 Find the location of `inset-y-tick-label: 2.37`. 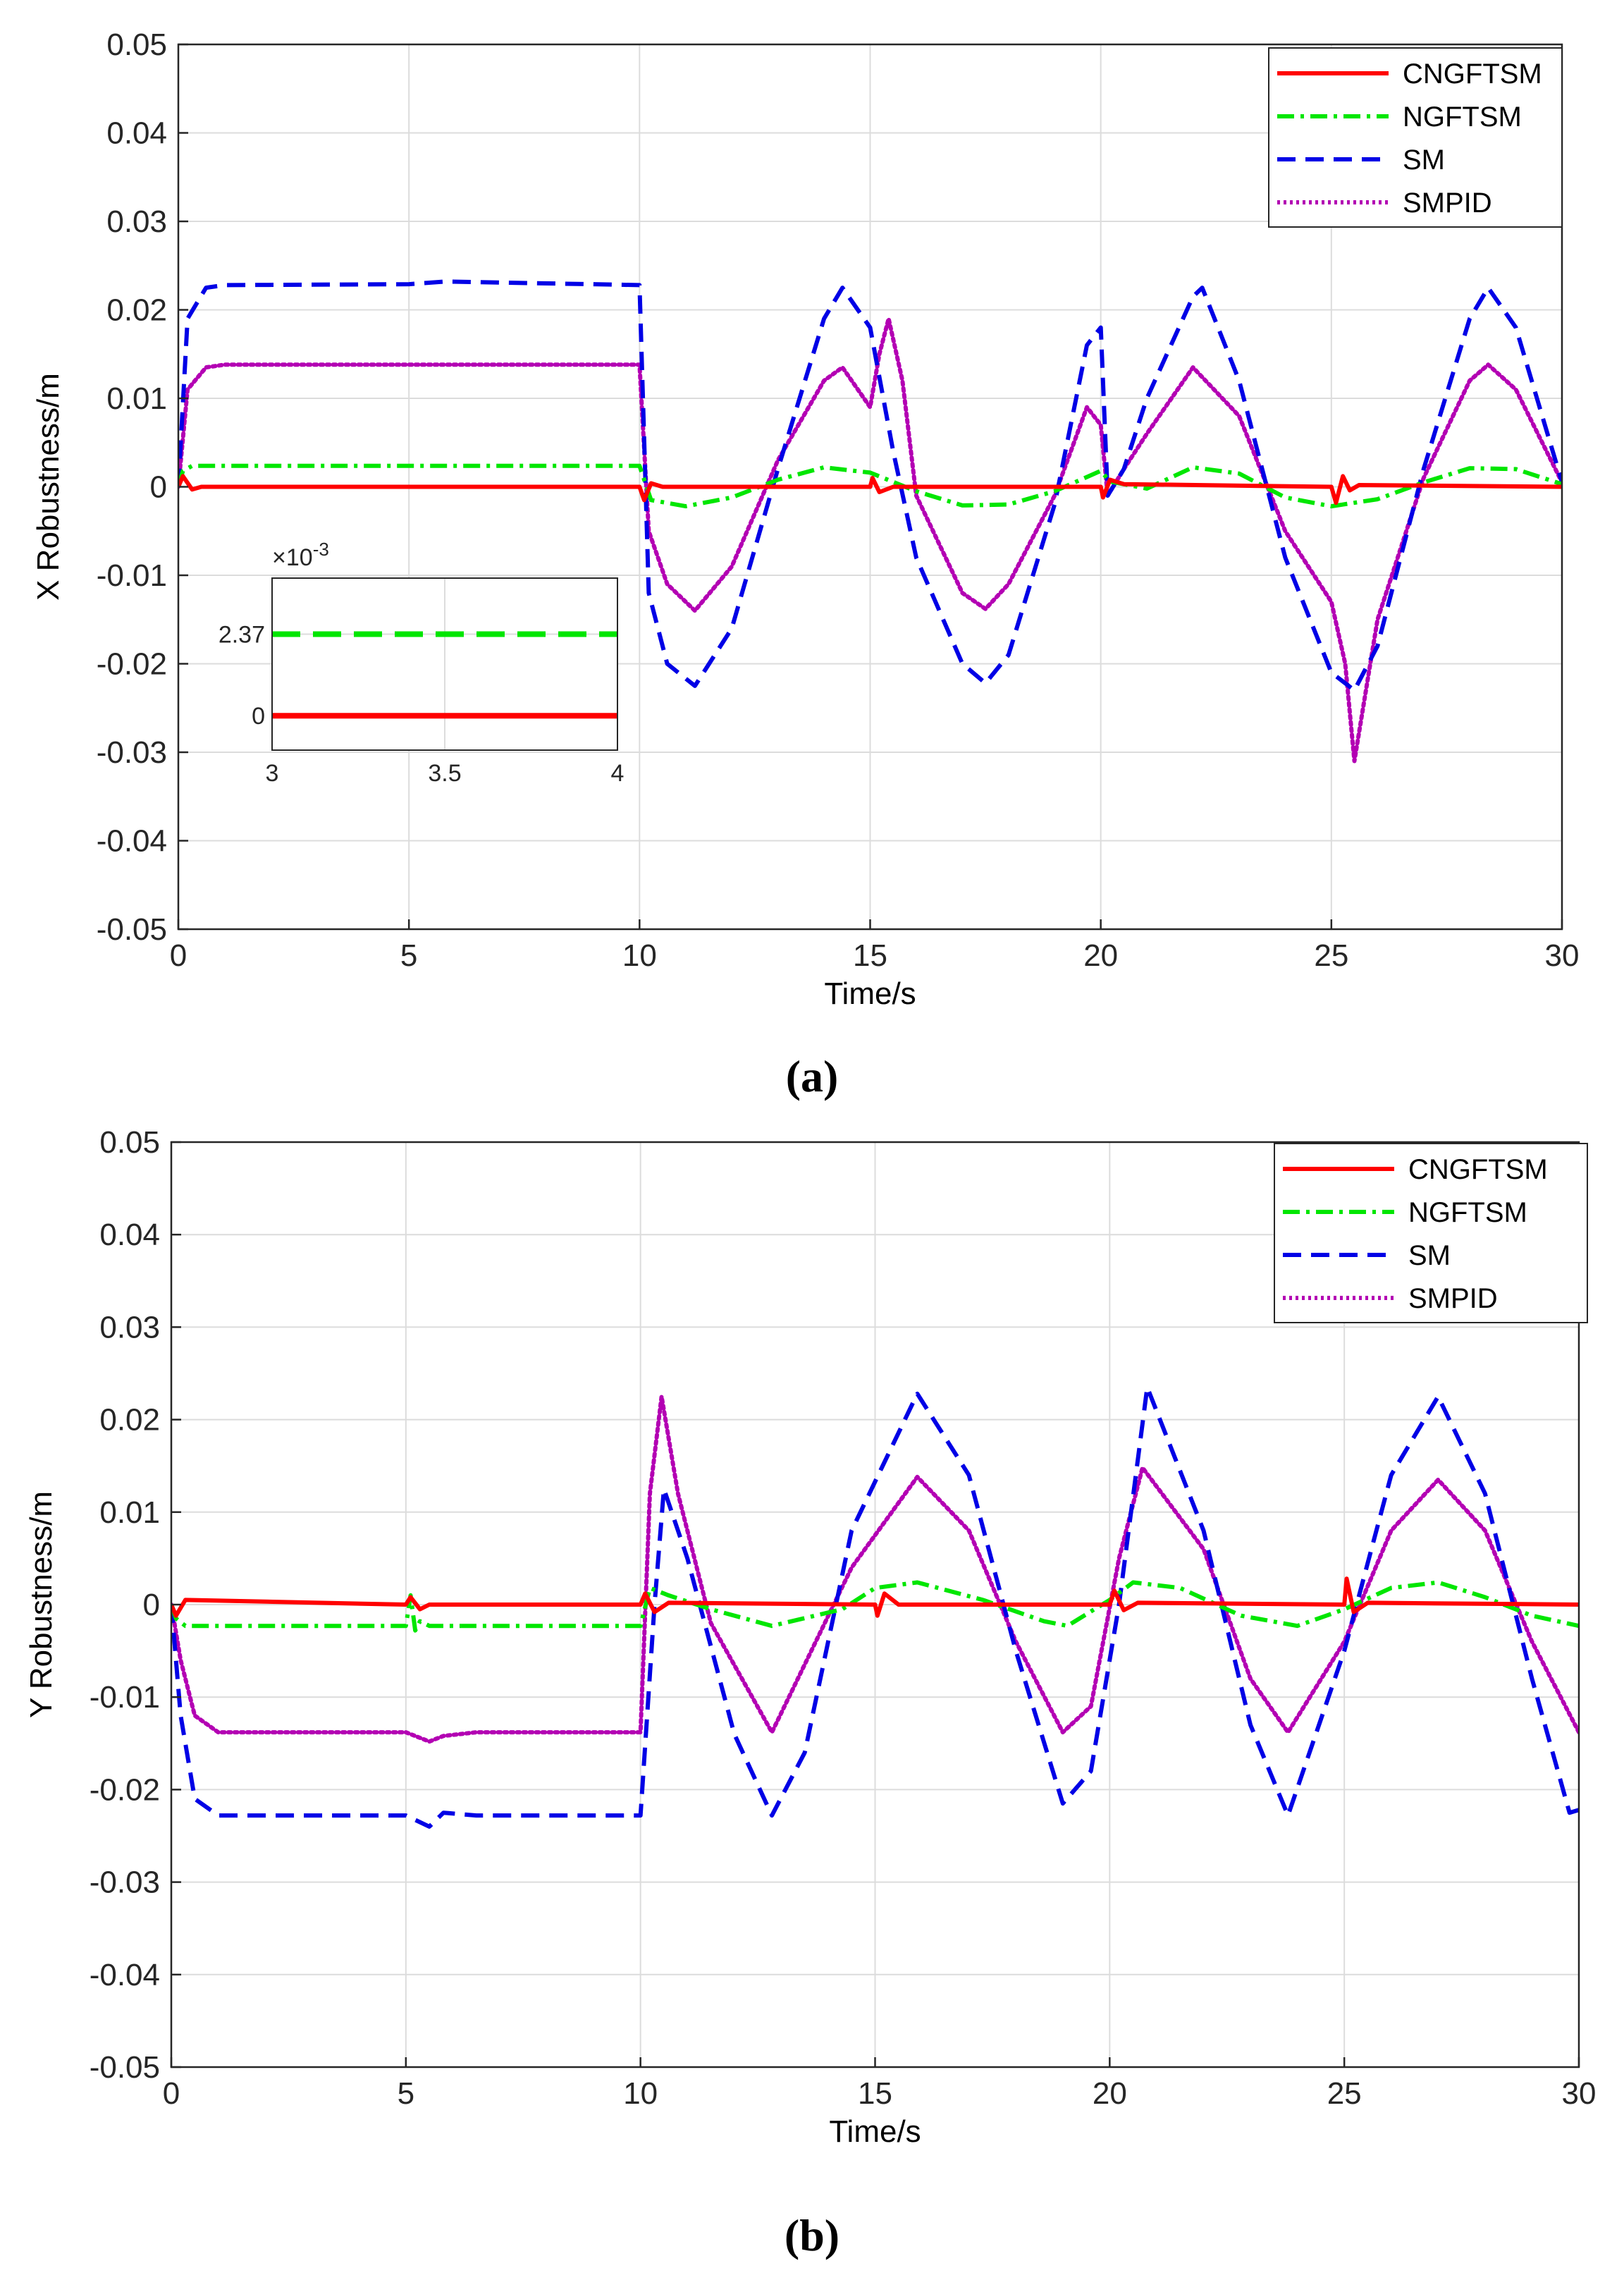

inset-y-tick-label: 2.37 is located at coordinates (242, 635).